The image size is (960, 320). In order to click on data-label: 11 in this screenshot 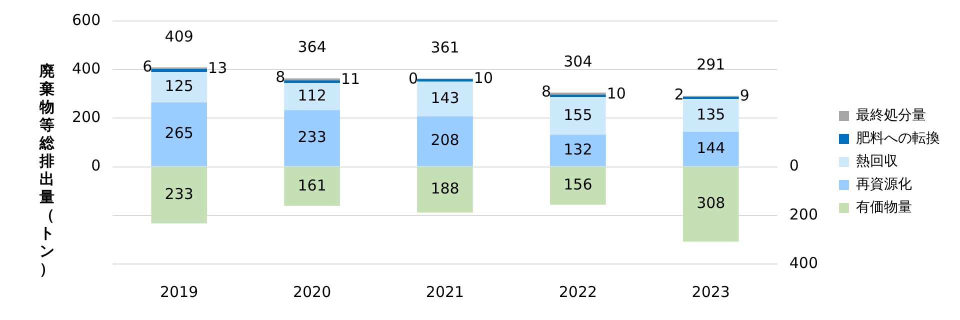, I will do `click(350, 79)`.